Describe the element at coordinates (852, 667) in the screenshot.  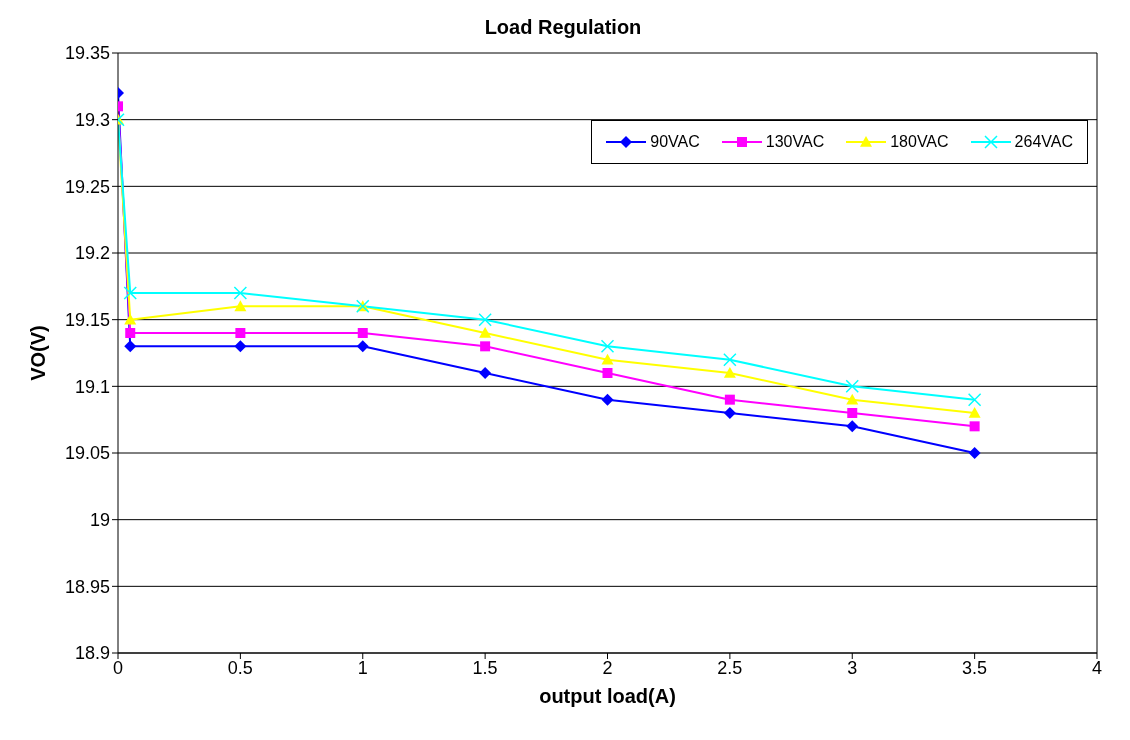
I see `x-tick-label: 3` at that location.